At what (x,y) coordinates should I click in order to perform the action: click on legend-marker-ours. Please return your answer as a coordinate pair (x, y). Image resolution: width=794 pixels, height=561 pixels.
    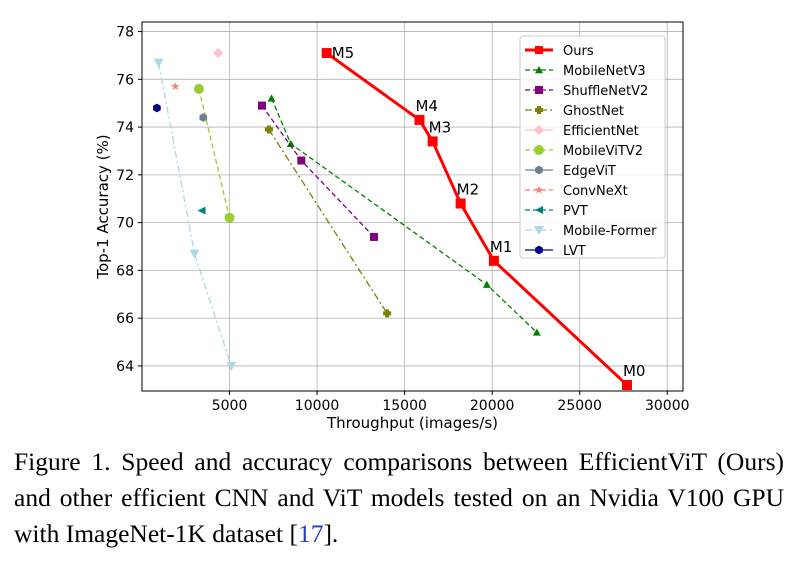
    Looking at the image, I should click on (539, 50).